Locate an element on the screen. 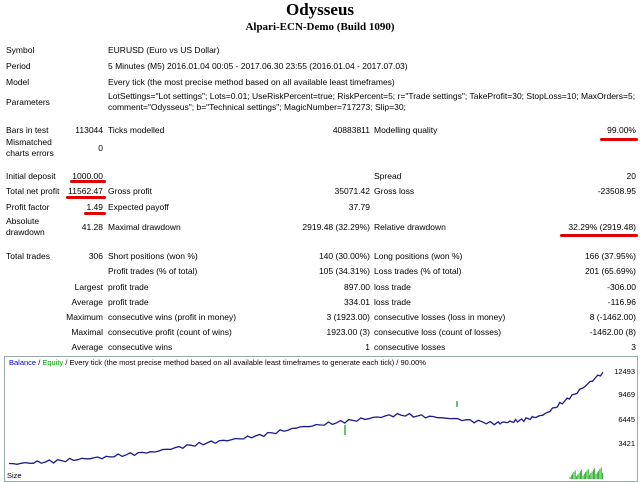  max-cons-wins-label: consecutive wins (profit in money) is located at coordinates (172, 317).